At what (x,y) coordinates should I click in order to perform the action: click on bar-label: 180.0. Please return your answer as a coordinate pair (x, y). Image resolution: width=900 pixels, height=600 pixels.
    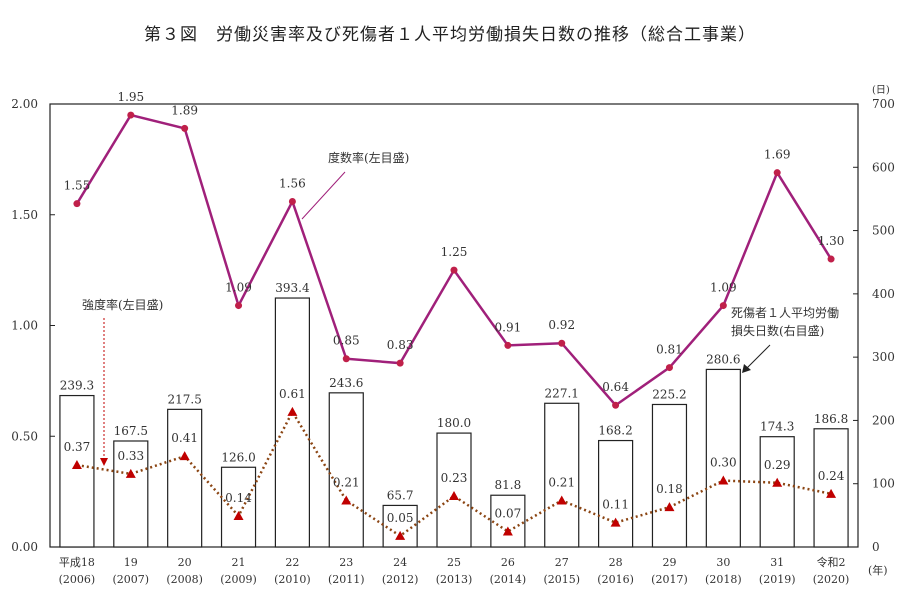
    Looking at the image, I should click on (454, 423).